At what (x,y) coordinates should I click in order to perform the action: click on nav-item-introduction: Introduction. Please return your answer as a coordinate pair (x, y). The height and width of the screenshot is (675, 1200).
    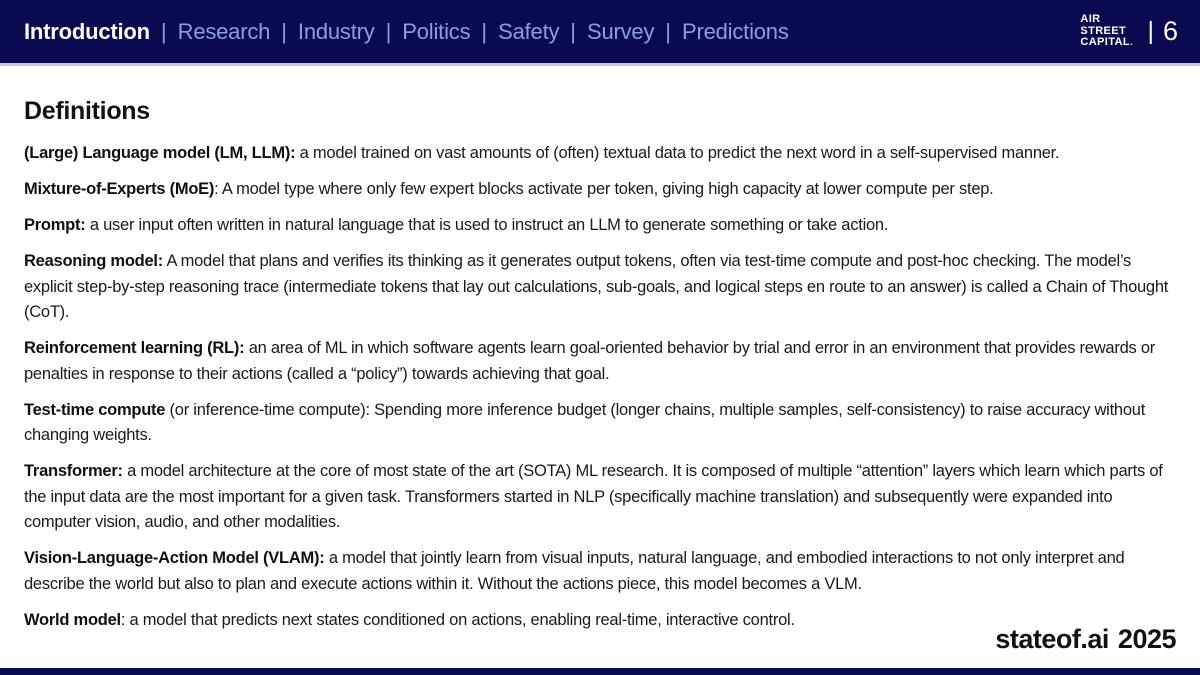
    Looking at the image, I should click on (87, 31).